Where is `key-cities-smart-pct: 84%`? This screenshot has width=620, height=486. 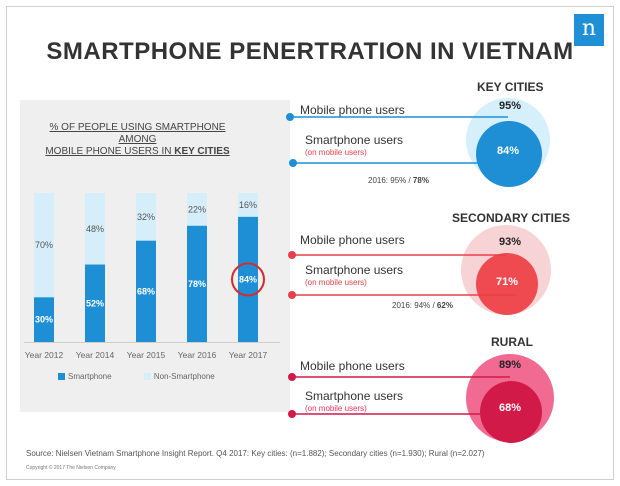 key-cities-smart-pct: 84% is located at coordinates (508, 151).